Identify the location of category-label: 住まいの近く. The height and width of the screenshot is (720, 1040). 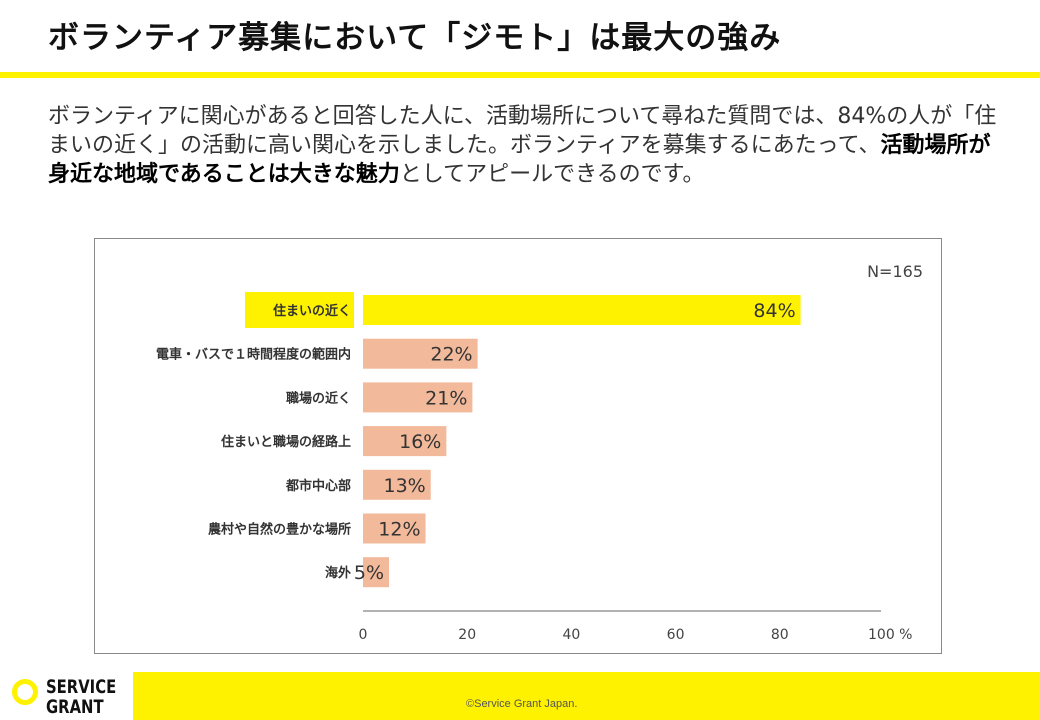
(312, 311).